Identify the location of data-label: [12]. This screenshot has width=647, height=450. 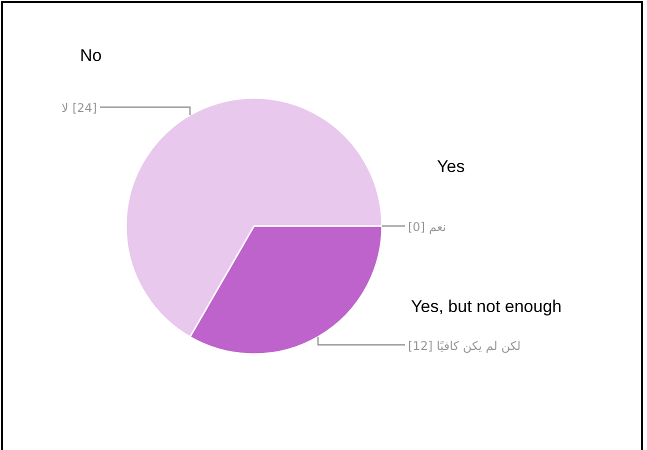
(420, 345).